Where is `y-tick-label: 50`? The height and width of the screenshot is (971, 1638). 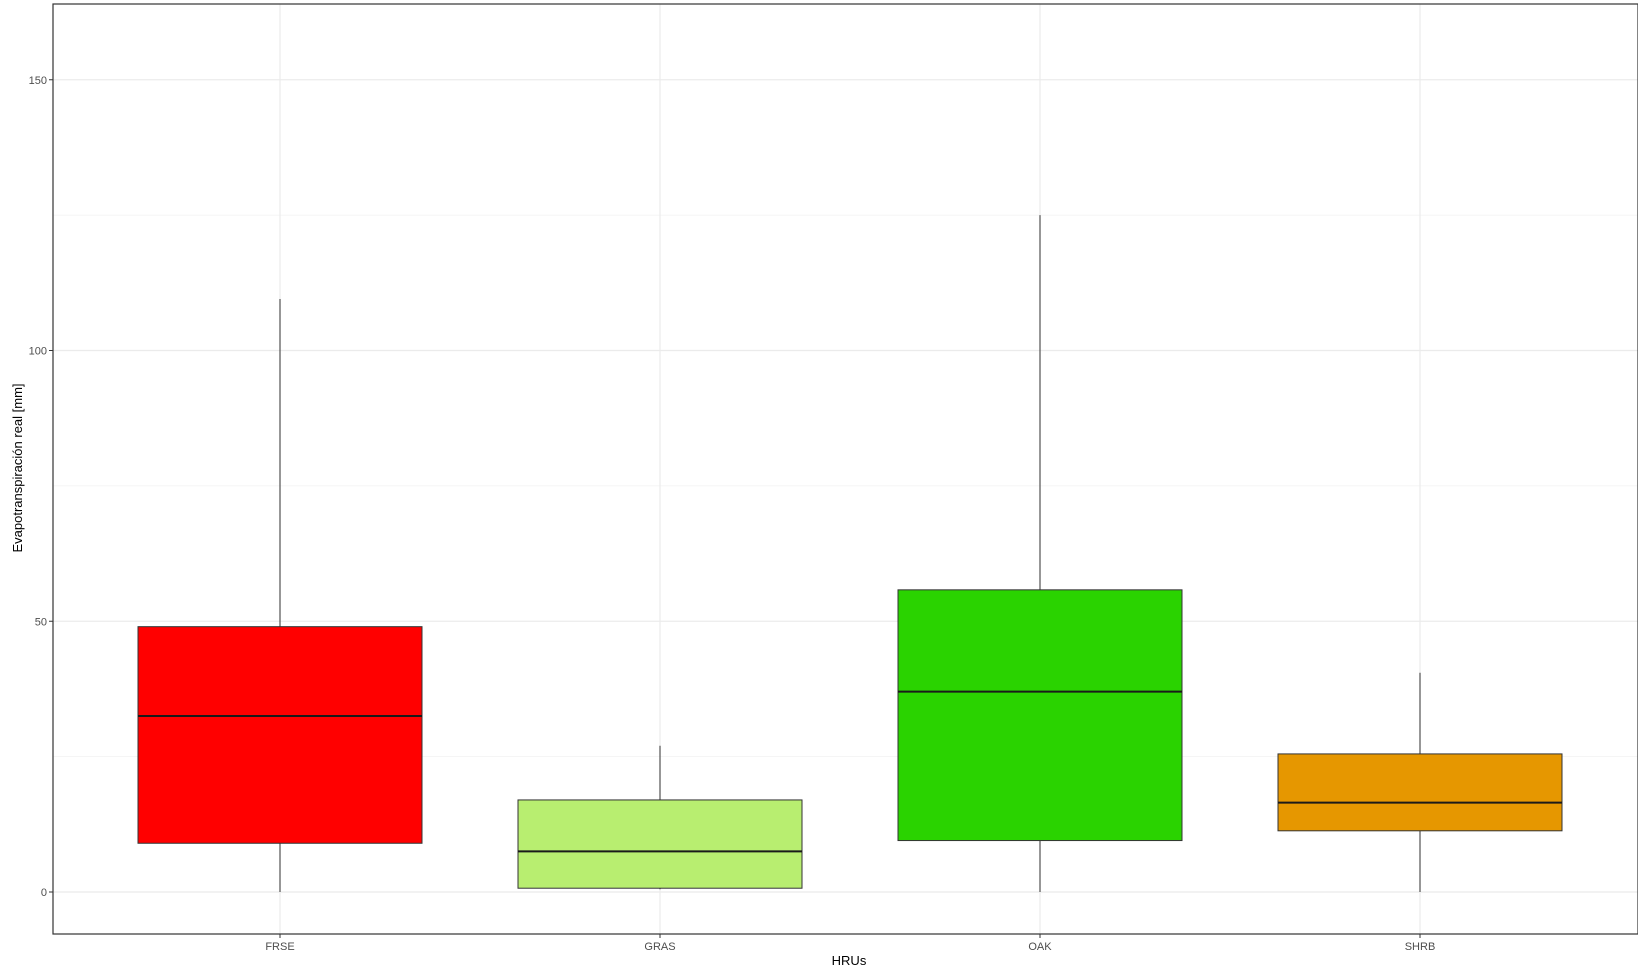
y-tick-label: 50 is located at coordinates (41, 622).